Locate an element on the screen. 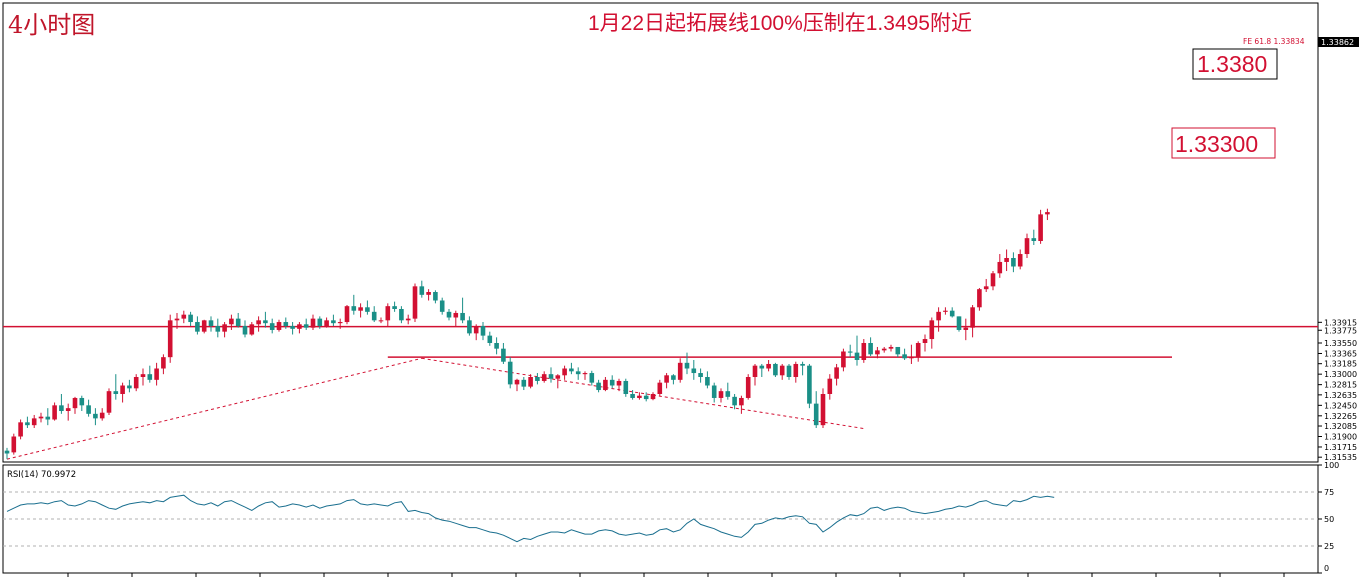 This screenshot has height=577, width=1364. level-label-1-box: 1.3380 is located at coordinates (1235, 64).